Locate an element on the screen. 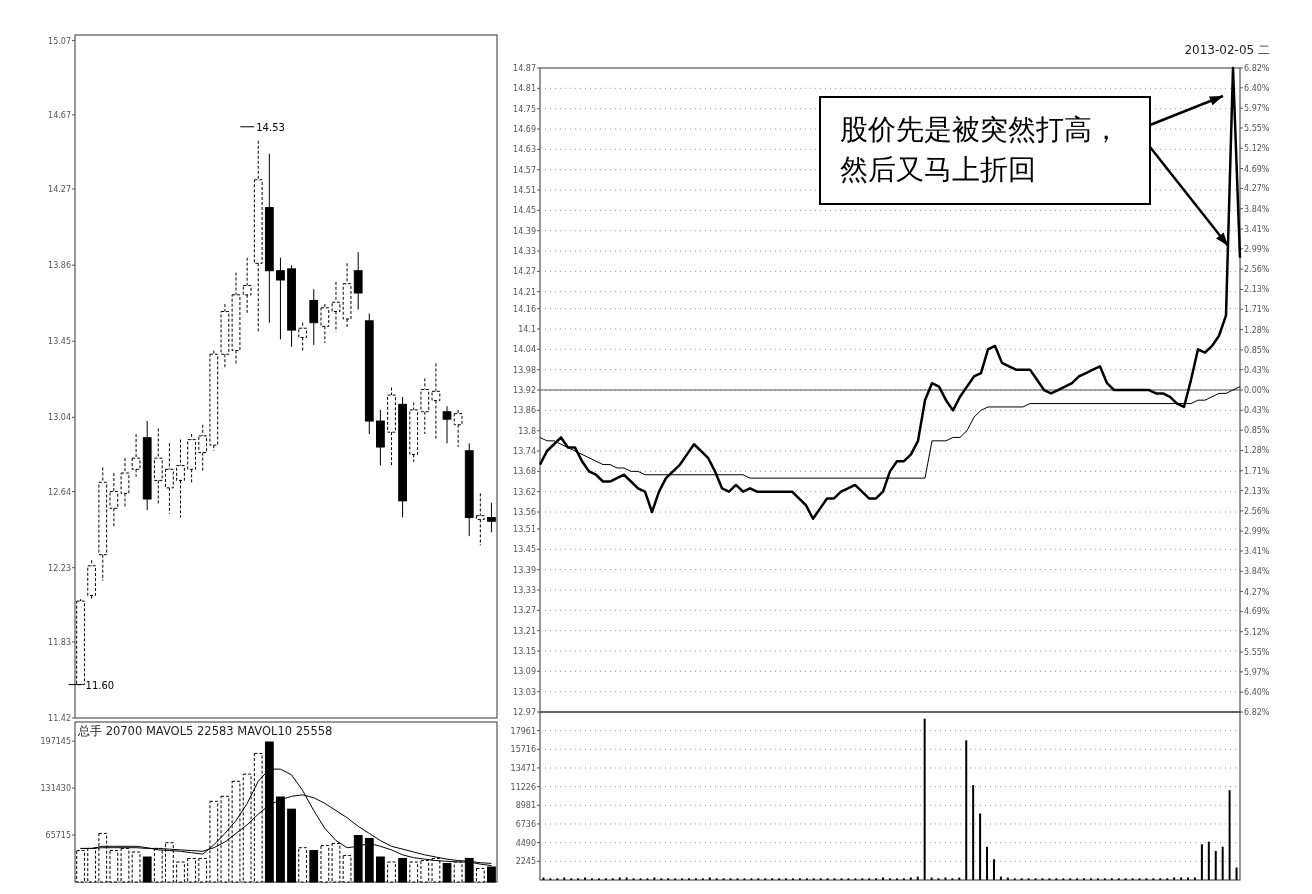  chart-title: 2013-02-05 二 is located at coordinates (1227, 50).